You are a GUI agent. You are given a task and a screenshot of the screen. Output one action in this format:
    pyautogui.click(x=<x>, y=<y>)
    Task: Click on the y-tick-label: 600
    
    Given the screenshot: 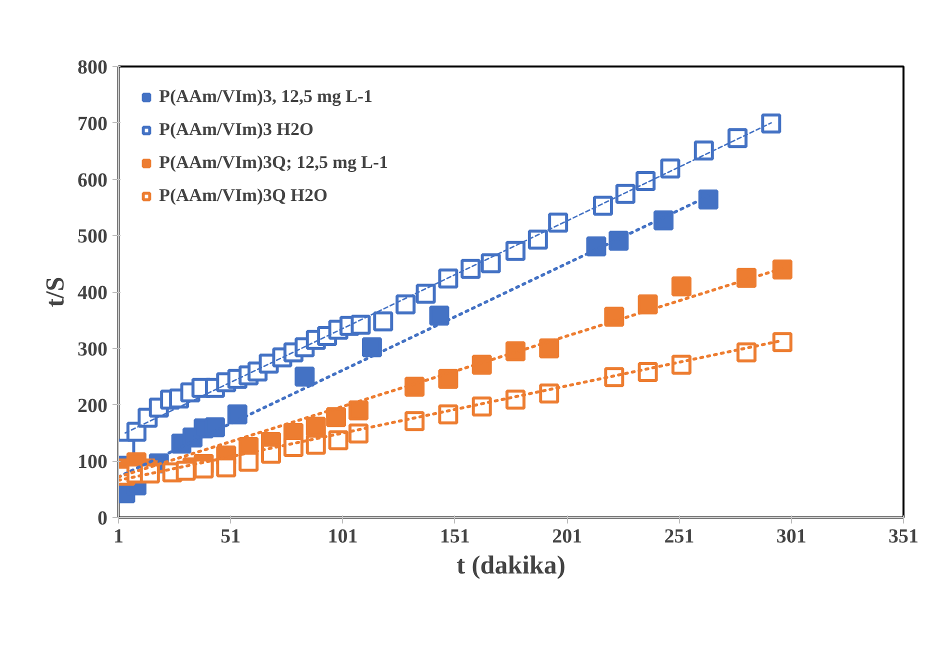 What is the action you would take?
    pyautogui.click(x=93, y=180)
    